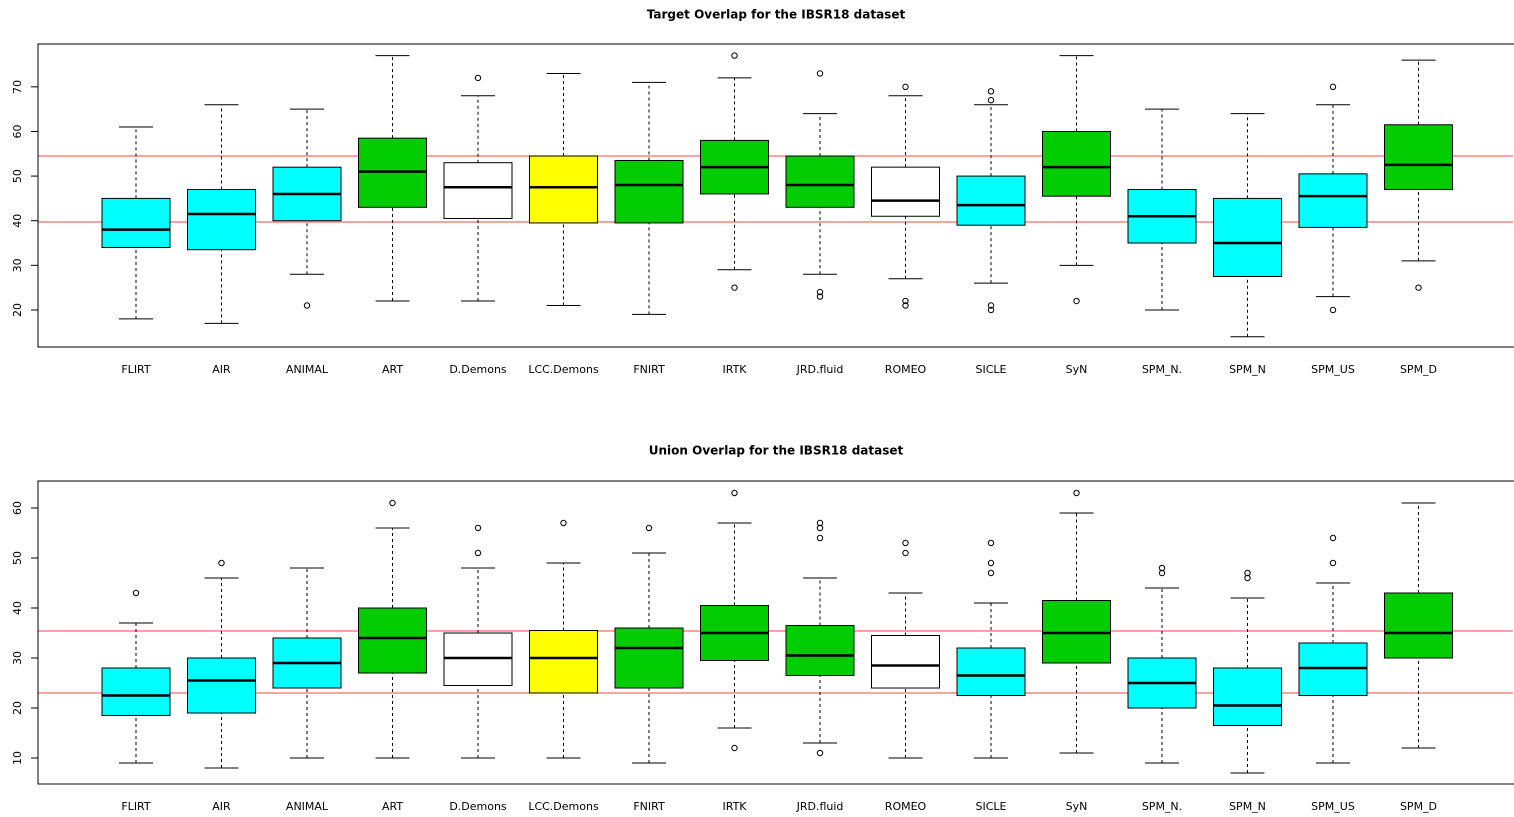 Image resolution: width=1514 pixels, height=817 pixels. Describe the element at coordinates (17, 758) in the screenshot. I see `y-tick-label: 10` at that location.